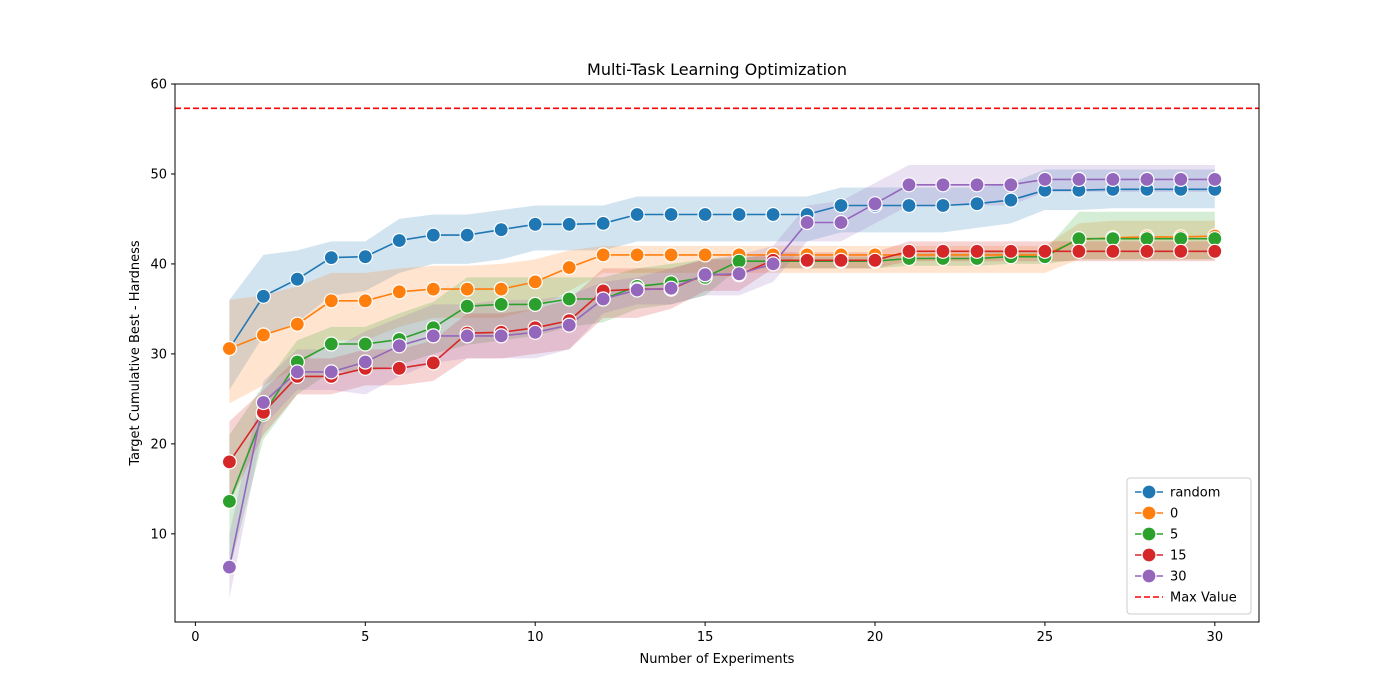 The width and height of the screenshot is (1400, 700). Describe the element at coordinates (717, 659) in the screenshot. I see `x-axis-label: Number of Experiments` at that location.